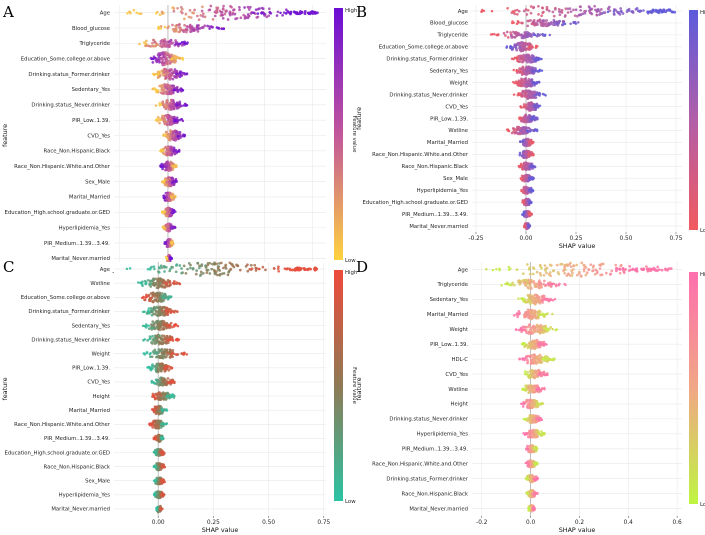 This screenshot has width=705, height=535. What do you see at coordinates (8, 267) in the screenshot?
I see `panel-letter: C` at bounding box center [8, 267].